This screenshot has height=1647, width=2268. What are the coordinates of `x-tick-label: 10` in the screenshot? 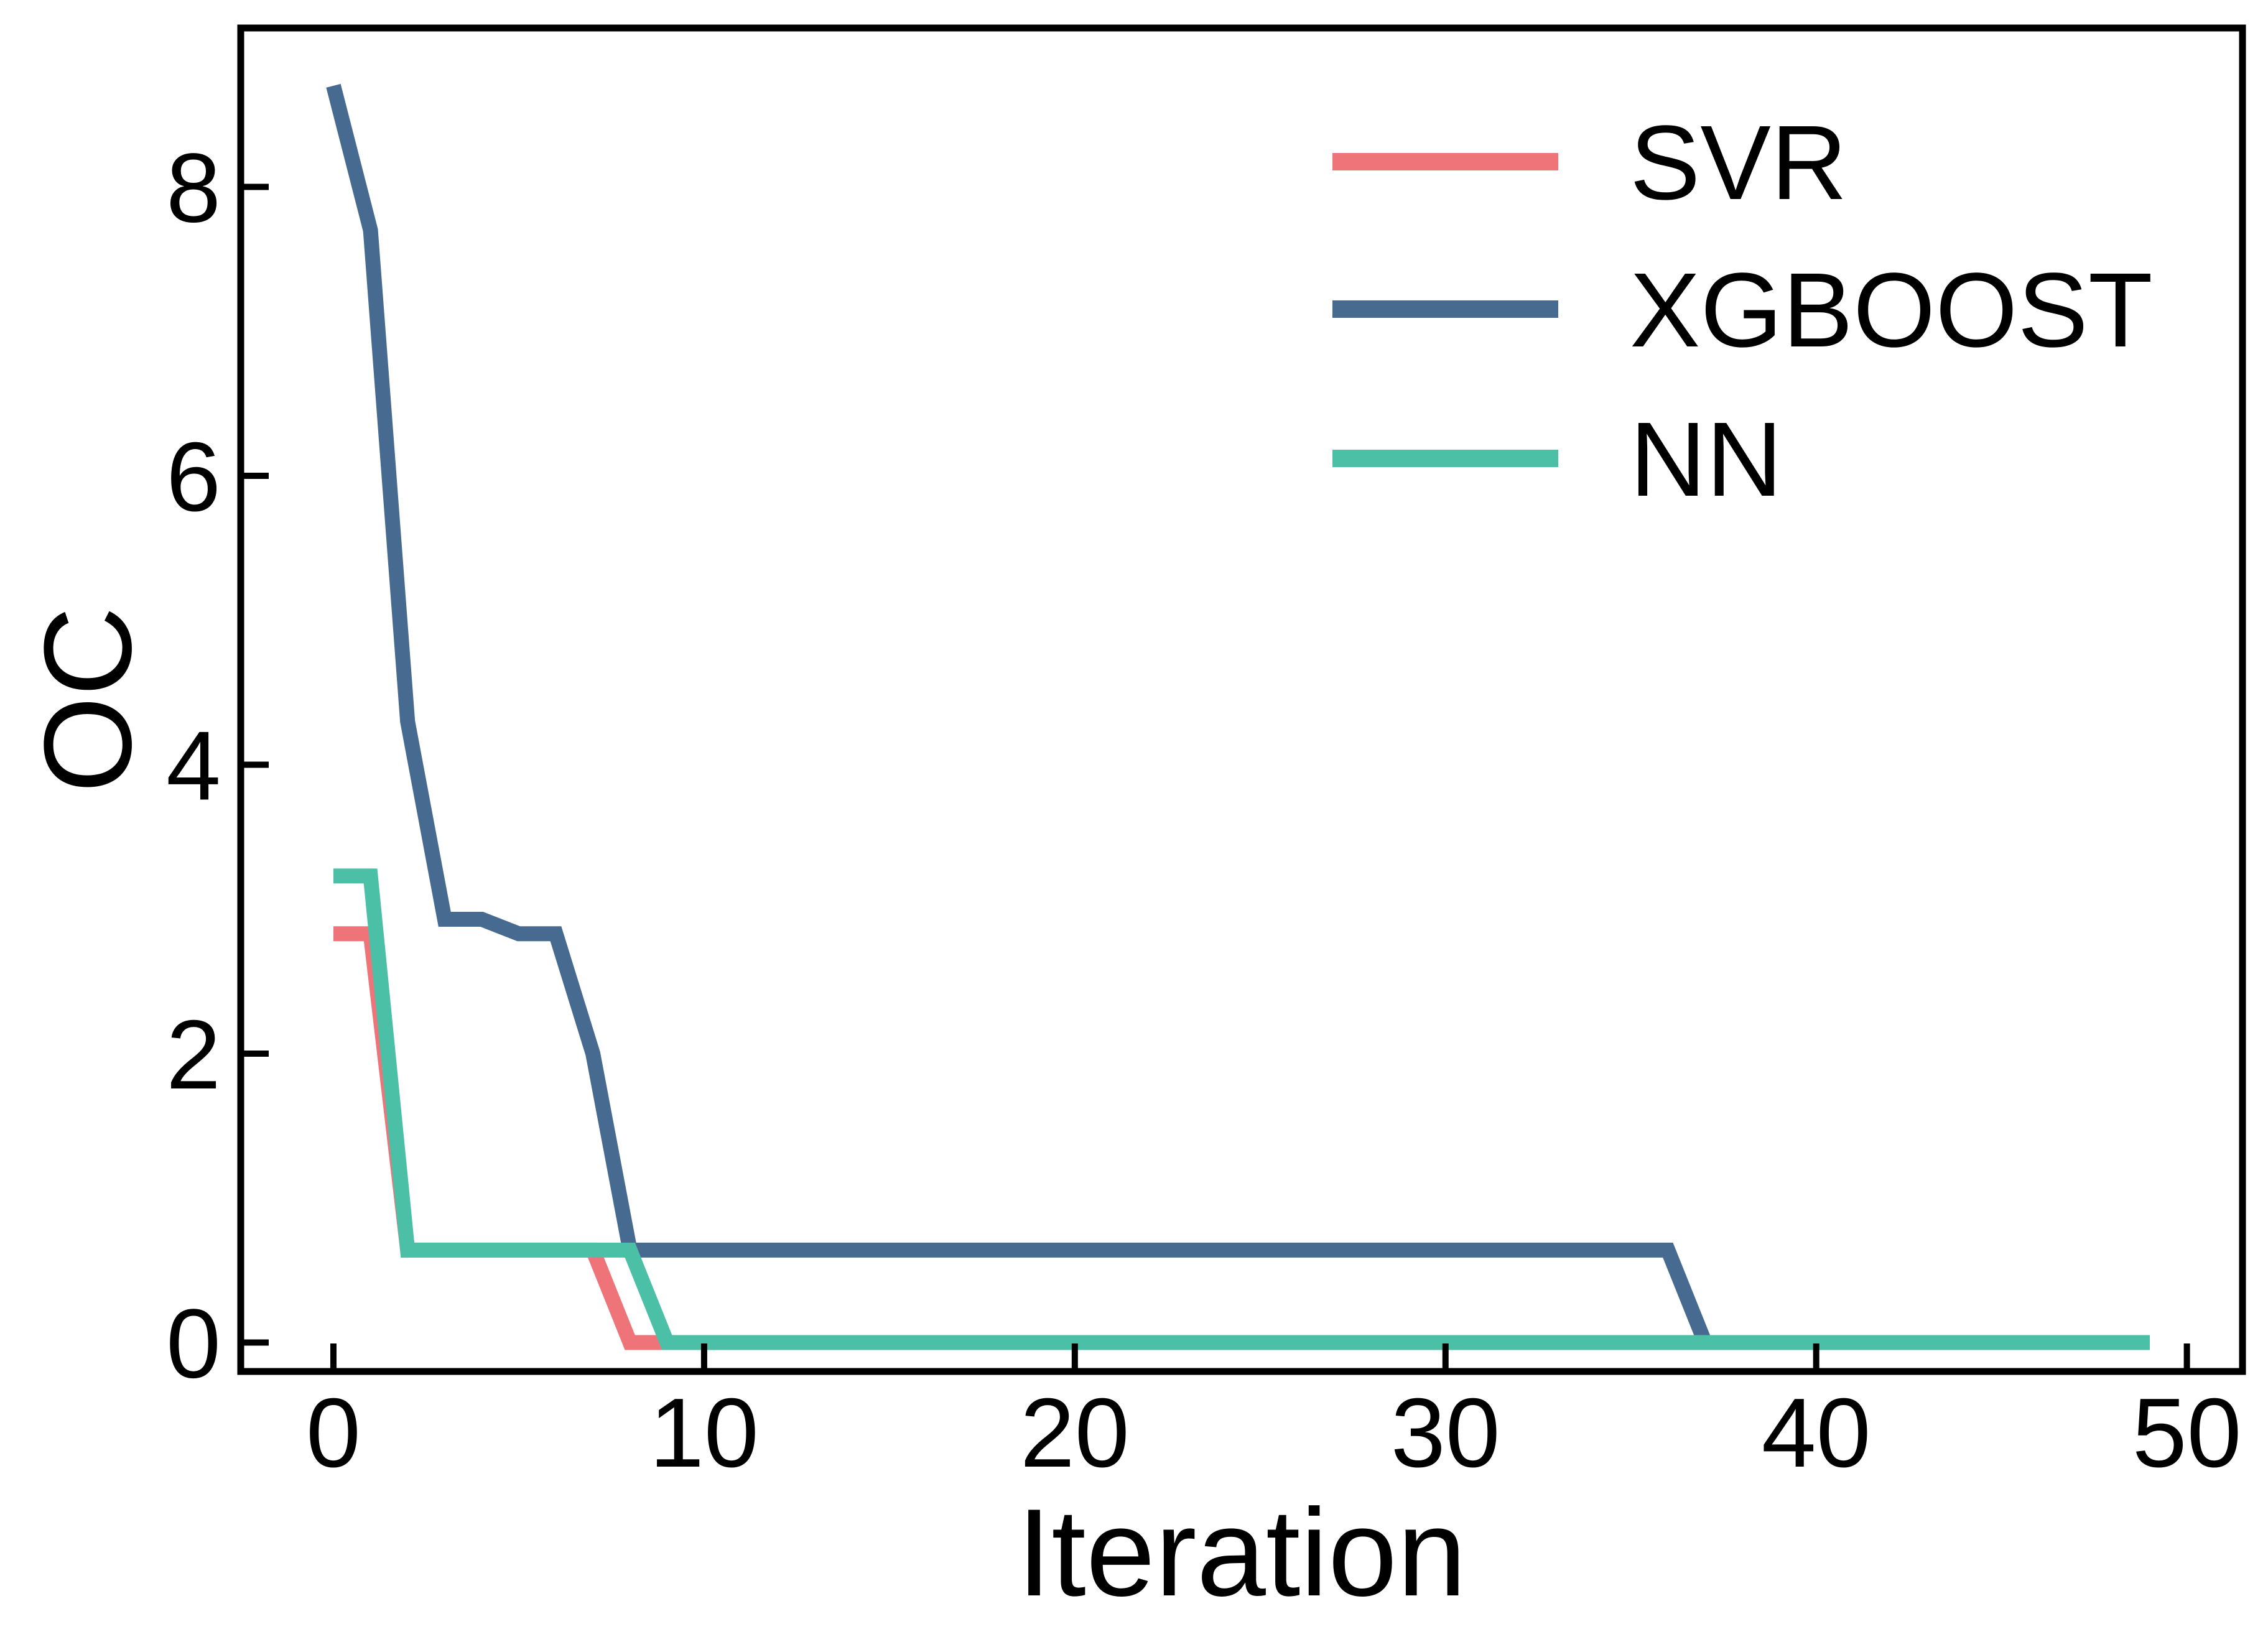 It's located at (704, 1433).